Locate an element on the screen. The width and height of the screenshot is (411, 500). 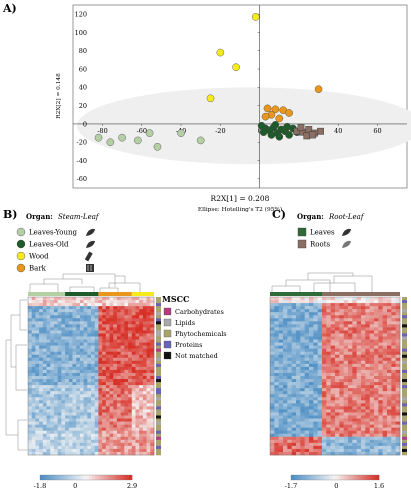
bark-point is located at coordinates (289, 113).